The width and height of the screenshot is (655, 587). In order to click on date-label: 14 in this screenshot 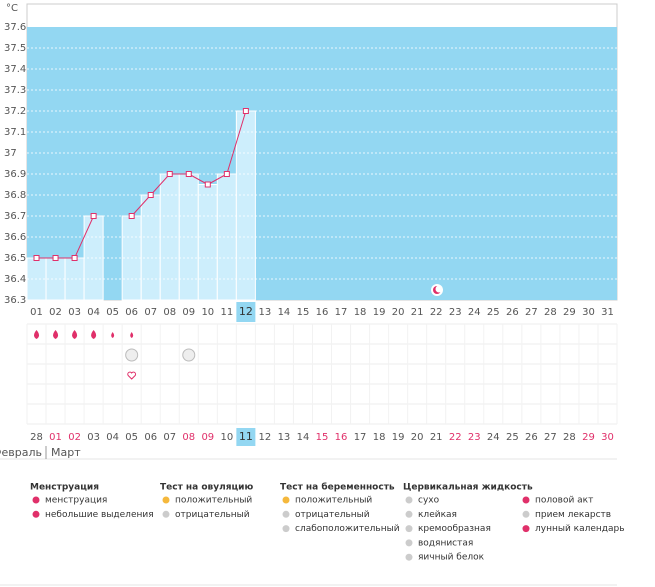, I will do `click(303, 437)`.